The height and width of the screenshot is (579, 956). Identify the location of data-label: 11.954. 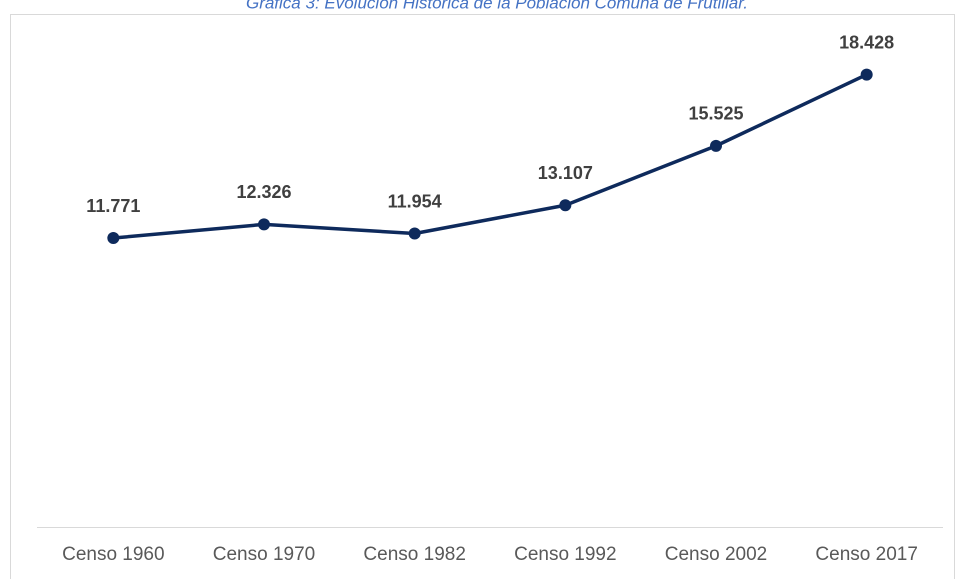
(415, 201).